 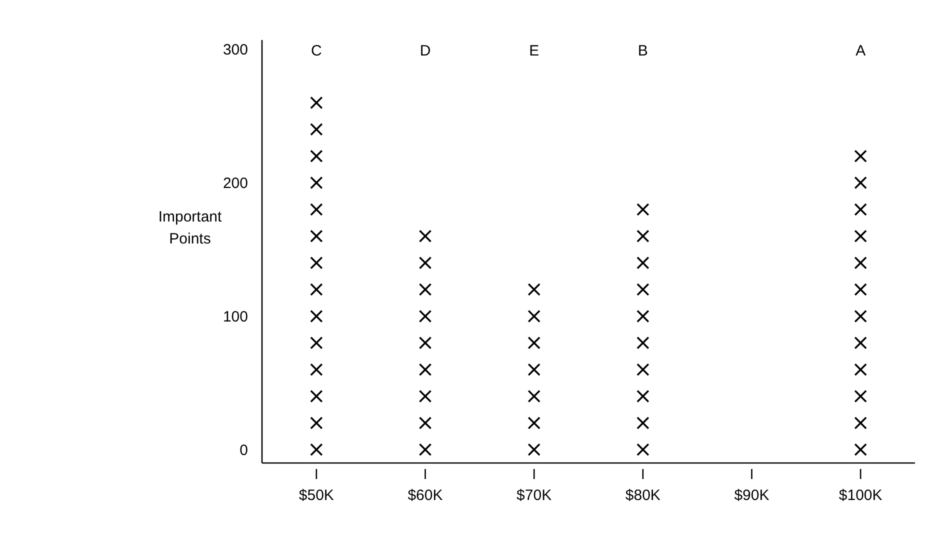 I want to click on y-axis-title: Important Points, so click(x=190, y=228).